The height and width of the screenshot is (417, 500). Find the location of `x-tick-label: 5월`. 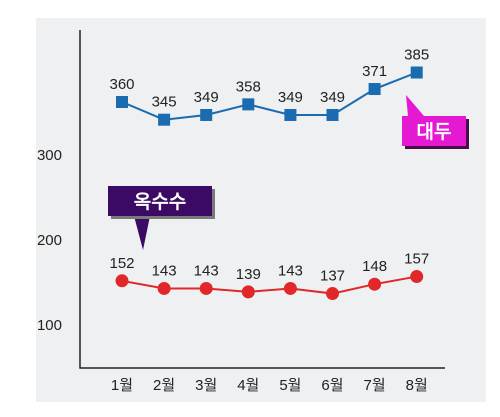

x-tick-label: 5월 is located at coordinates (290, 385).